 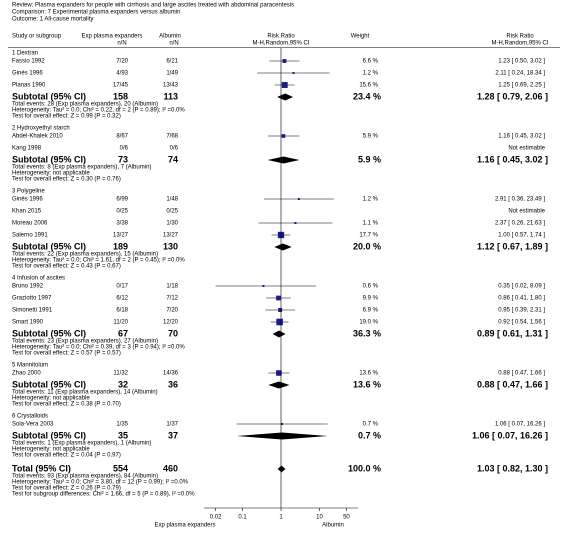 I want to click on ctl-events: 1/30, so click(x=172, y=224).